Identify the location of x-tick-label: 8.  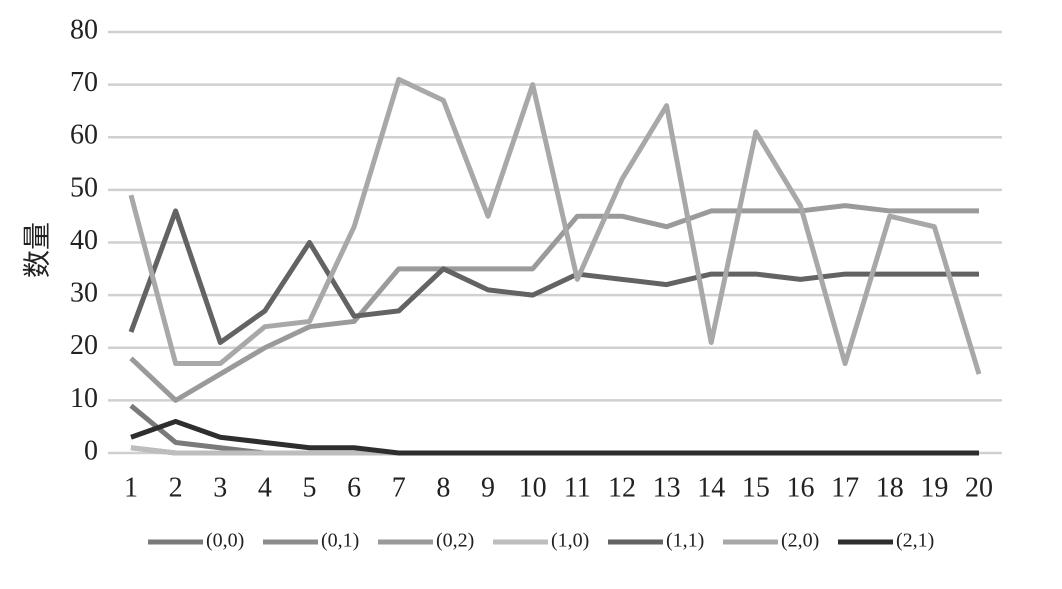
(443, 487).